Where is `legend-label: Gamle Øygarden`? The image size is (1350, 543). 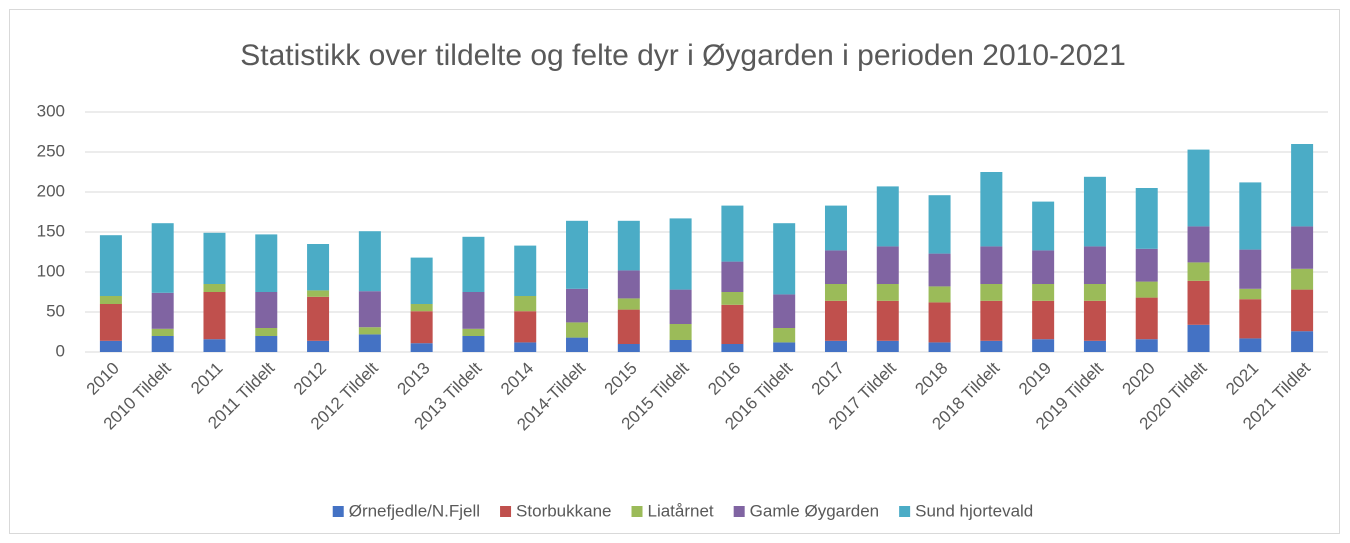 legend-label: Gamle Øygarden is located at coordinates (814, 510).